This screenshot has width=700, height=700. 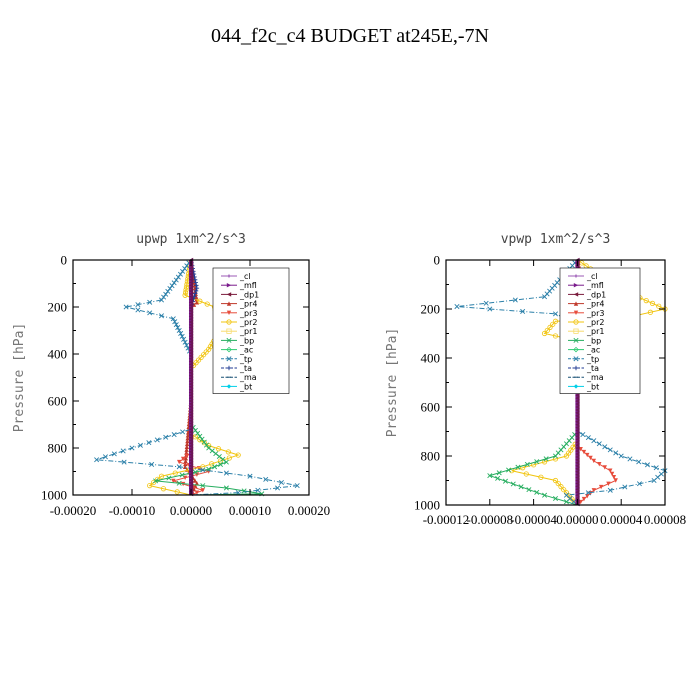 What do you see at coordinates (309, 510) in the screenshot?
I see `x-tick-label: 0.00020` at bounding box center [309, 510].